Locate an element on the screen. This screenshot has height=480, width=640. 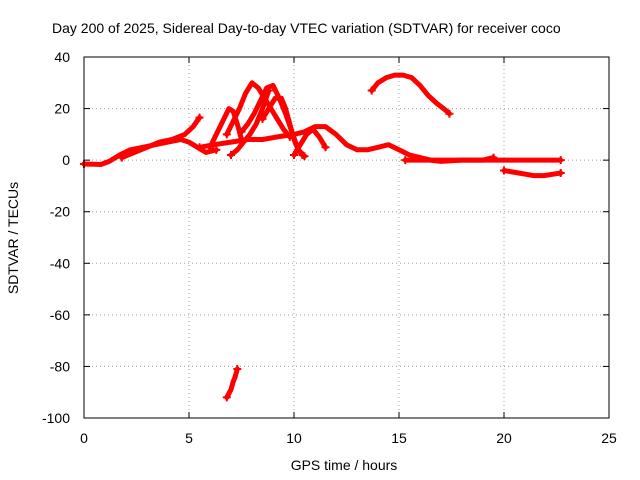
y-axis-label: SDTVAR / TECUs is located at coordinates (13, 238).